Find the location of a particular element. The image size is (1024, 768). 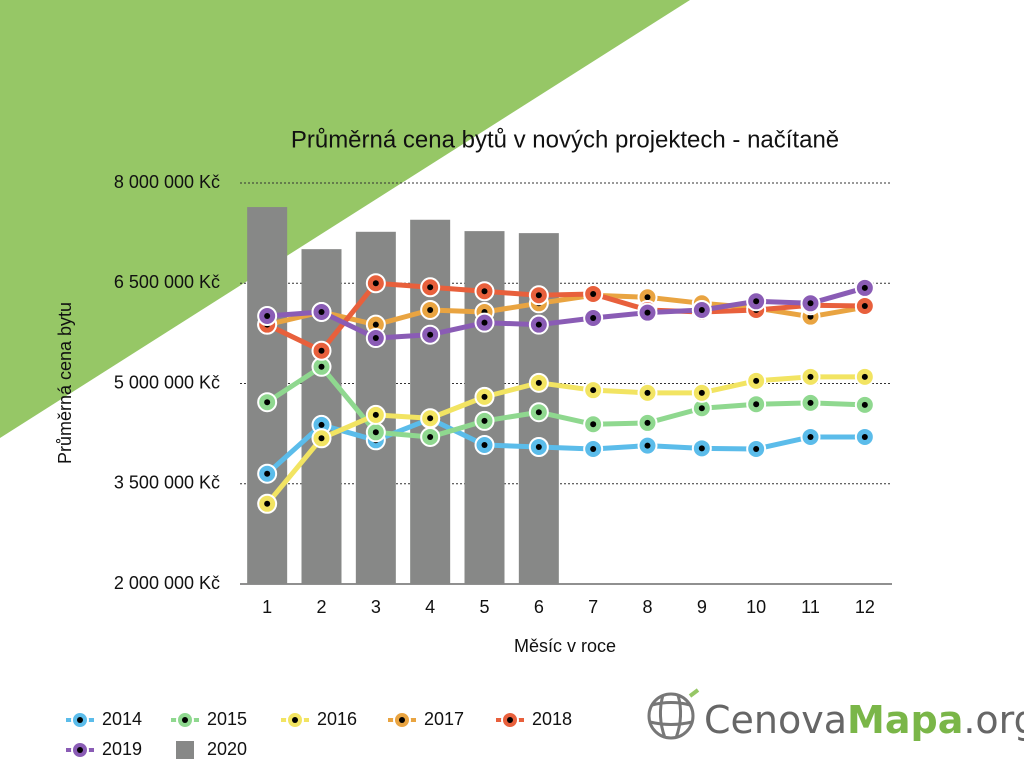

legend-item: 2015 is located at coordinates (209, 719).